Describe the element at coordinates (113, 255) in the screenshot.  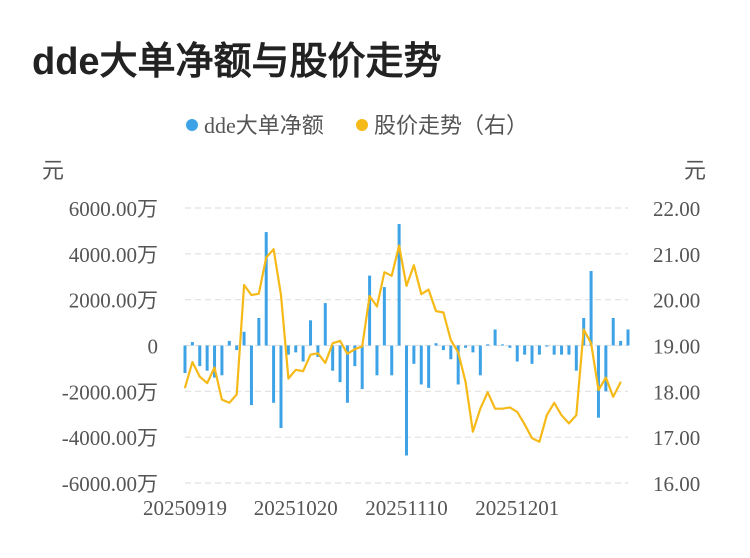
I see `left-tick-label: 4000.00万` at that location.